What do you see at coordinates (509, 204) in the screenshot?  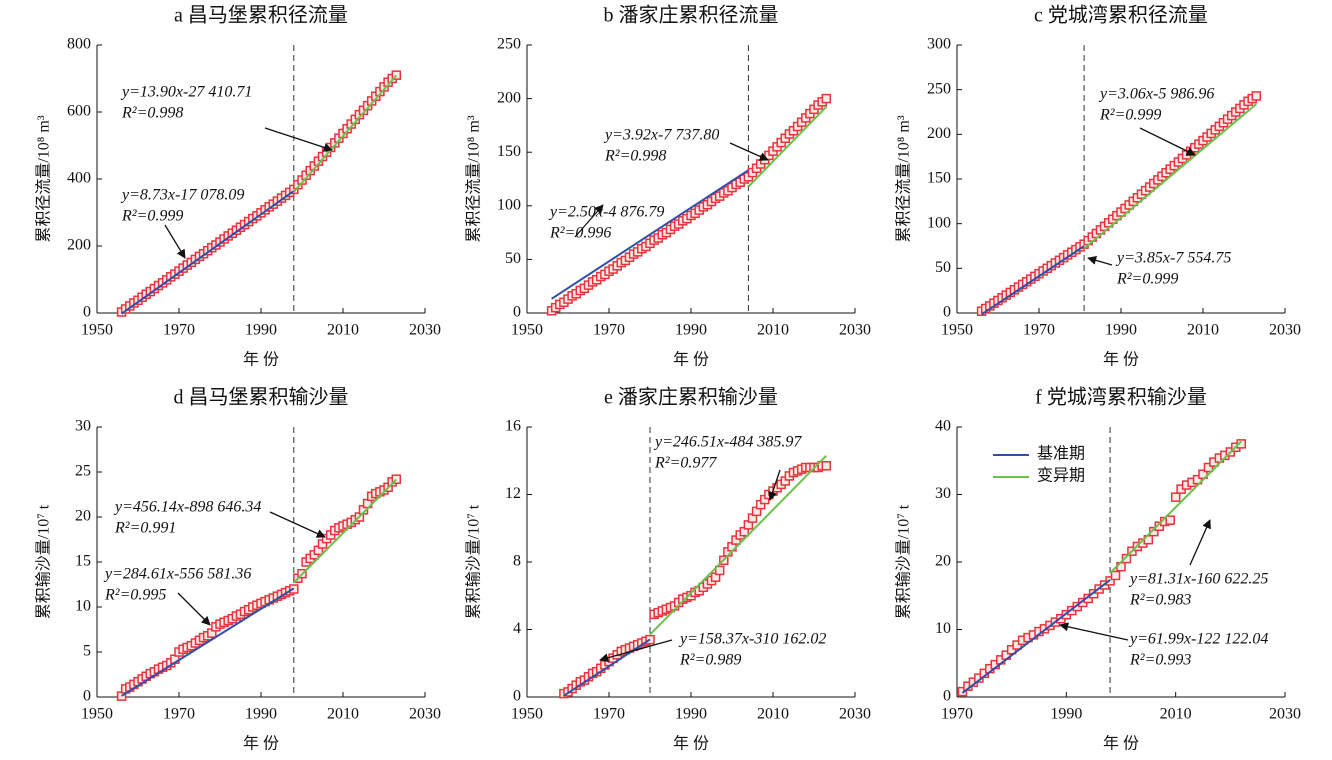 I see `y-tick-label: 100` at bounding box center [509, 204].